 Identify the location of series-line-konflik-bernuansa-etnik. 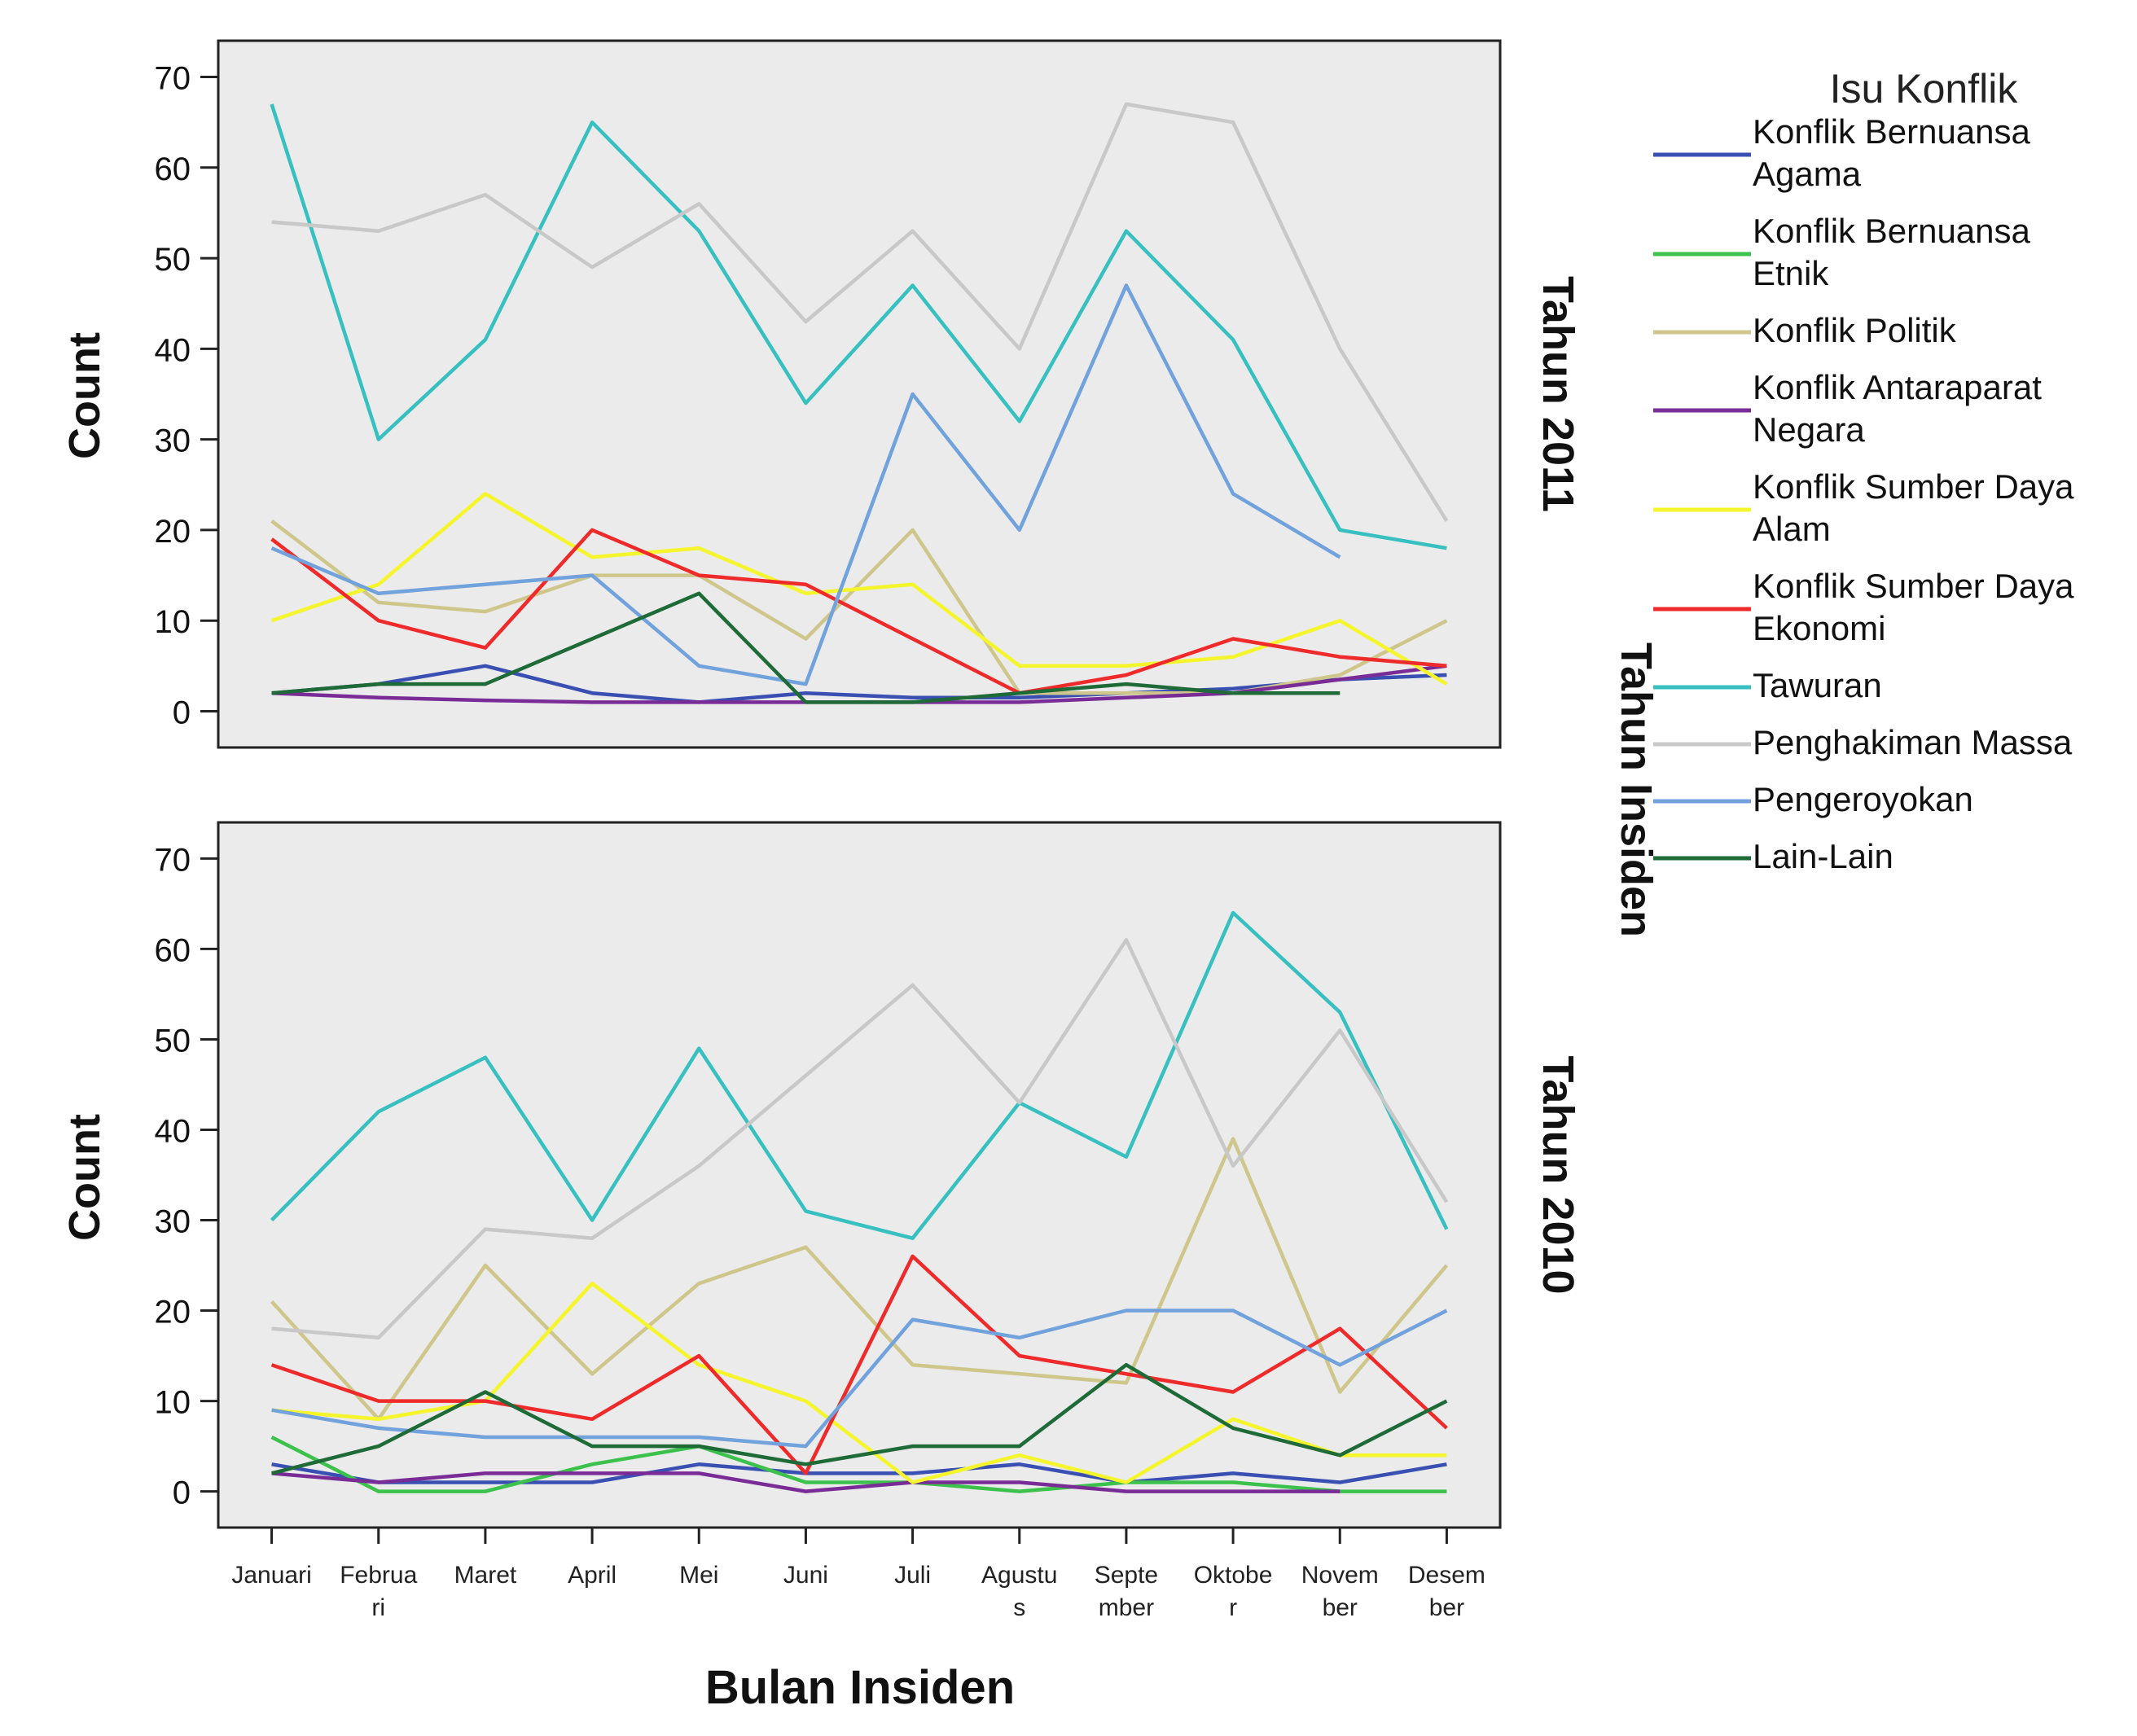
(859, 1464).